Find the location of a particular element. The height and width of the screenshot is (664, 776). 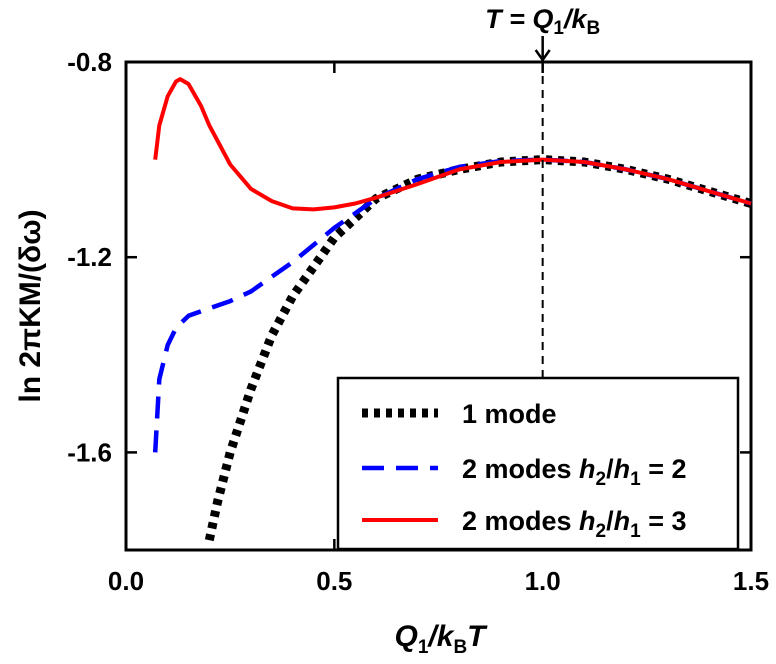

annotation-label: T = Q1/kB is located at coordinates (542, 21).